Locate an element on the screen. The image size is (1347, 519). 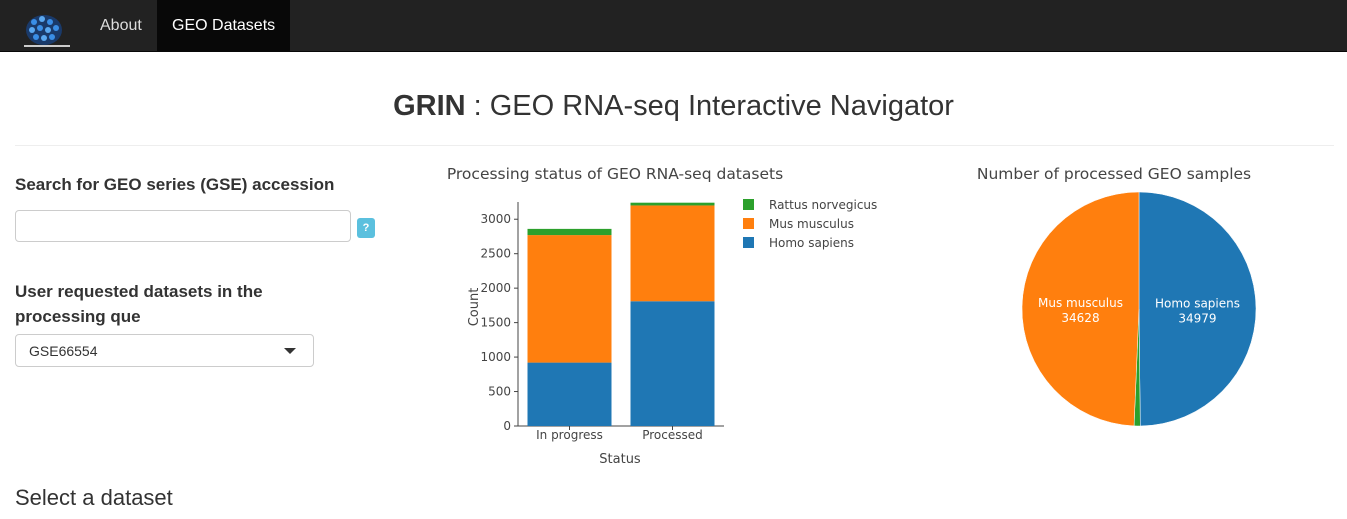
pie-chart-title: Number of processed GEO samples is located at coordinates (1114, 174).